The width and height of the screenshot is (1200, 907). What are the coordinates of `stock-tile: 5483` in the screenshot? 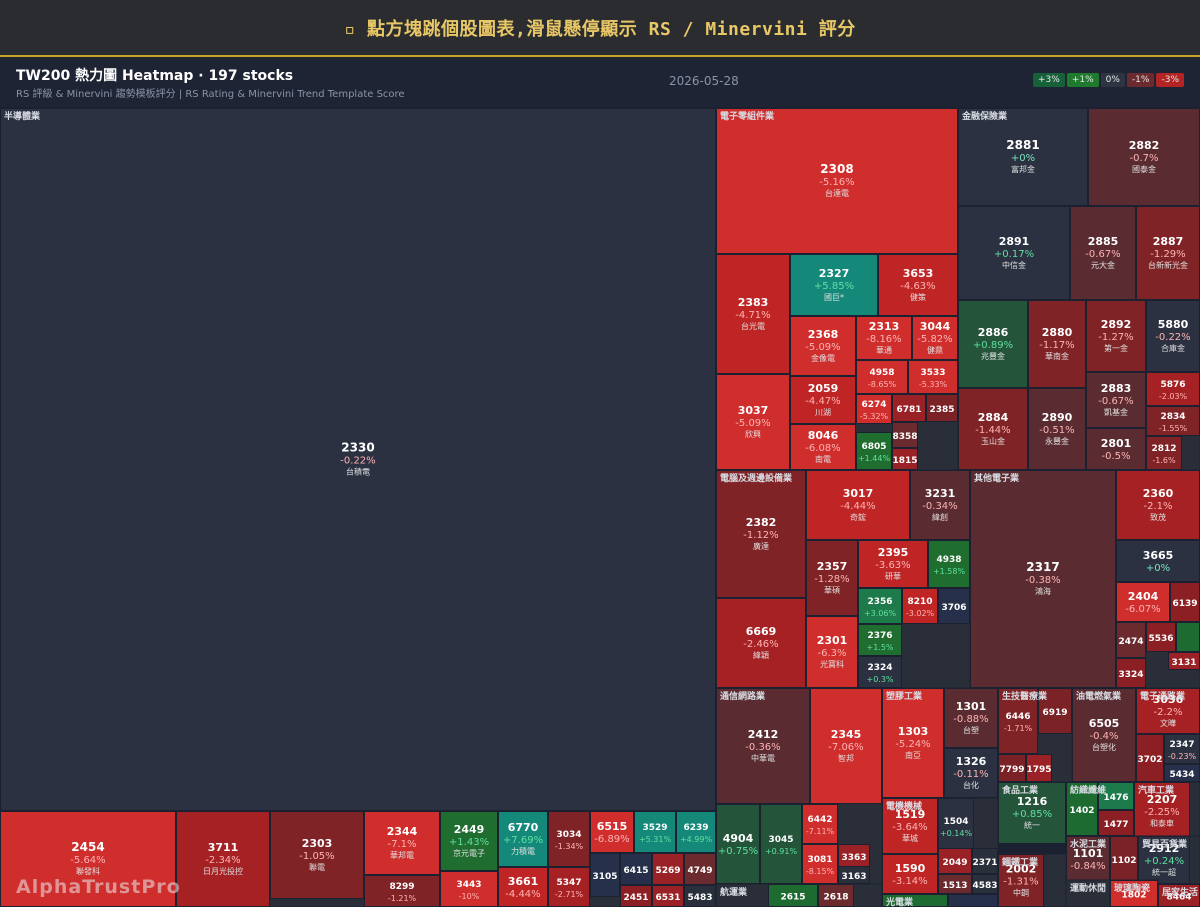 It's located at (700, 896).